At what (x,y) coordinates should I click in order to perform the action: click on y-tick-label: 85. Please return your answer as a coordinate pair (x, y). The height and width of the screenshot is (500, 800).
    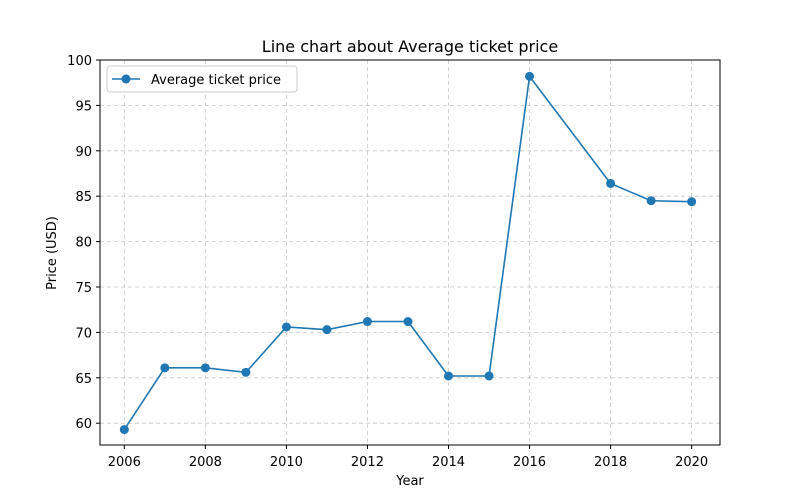
    Looking at the image, I should click on (83, 197).